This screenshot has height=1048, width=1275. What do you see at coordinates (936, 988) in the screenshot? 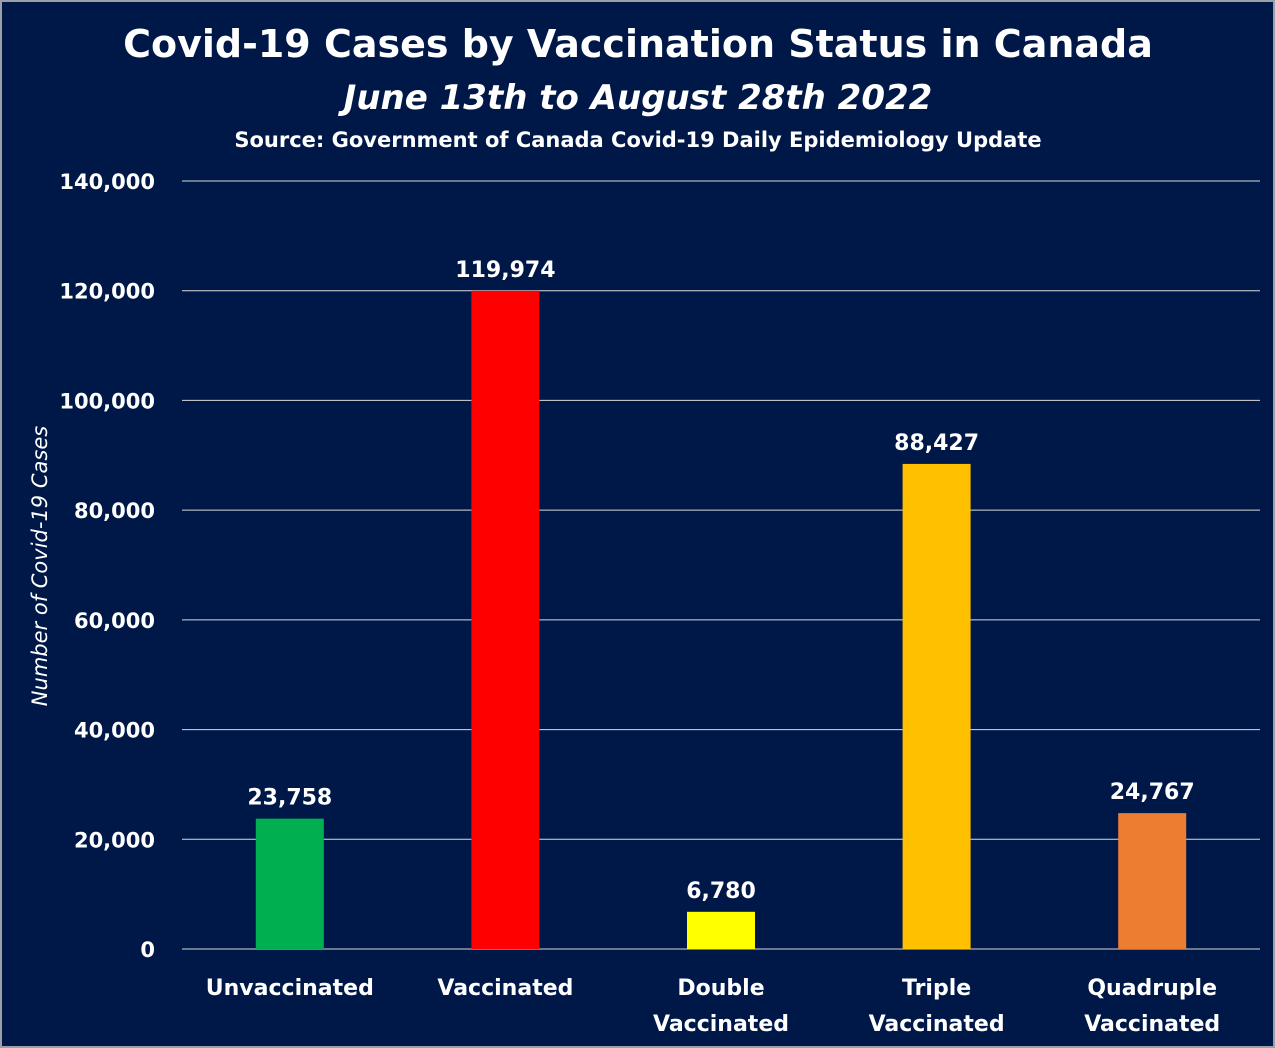
I see `x-category-label: Triple` at bounding box center [936, 988].